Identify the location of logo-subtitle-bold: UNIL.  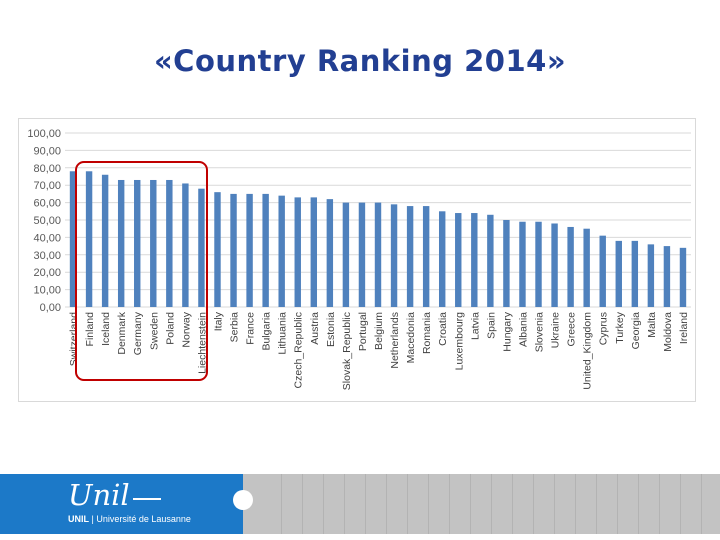
(78, 519).